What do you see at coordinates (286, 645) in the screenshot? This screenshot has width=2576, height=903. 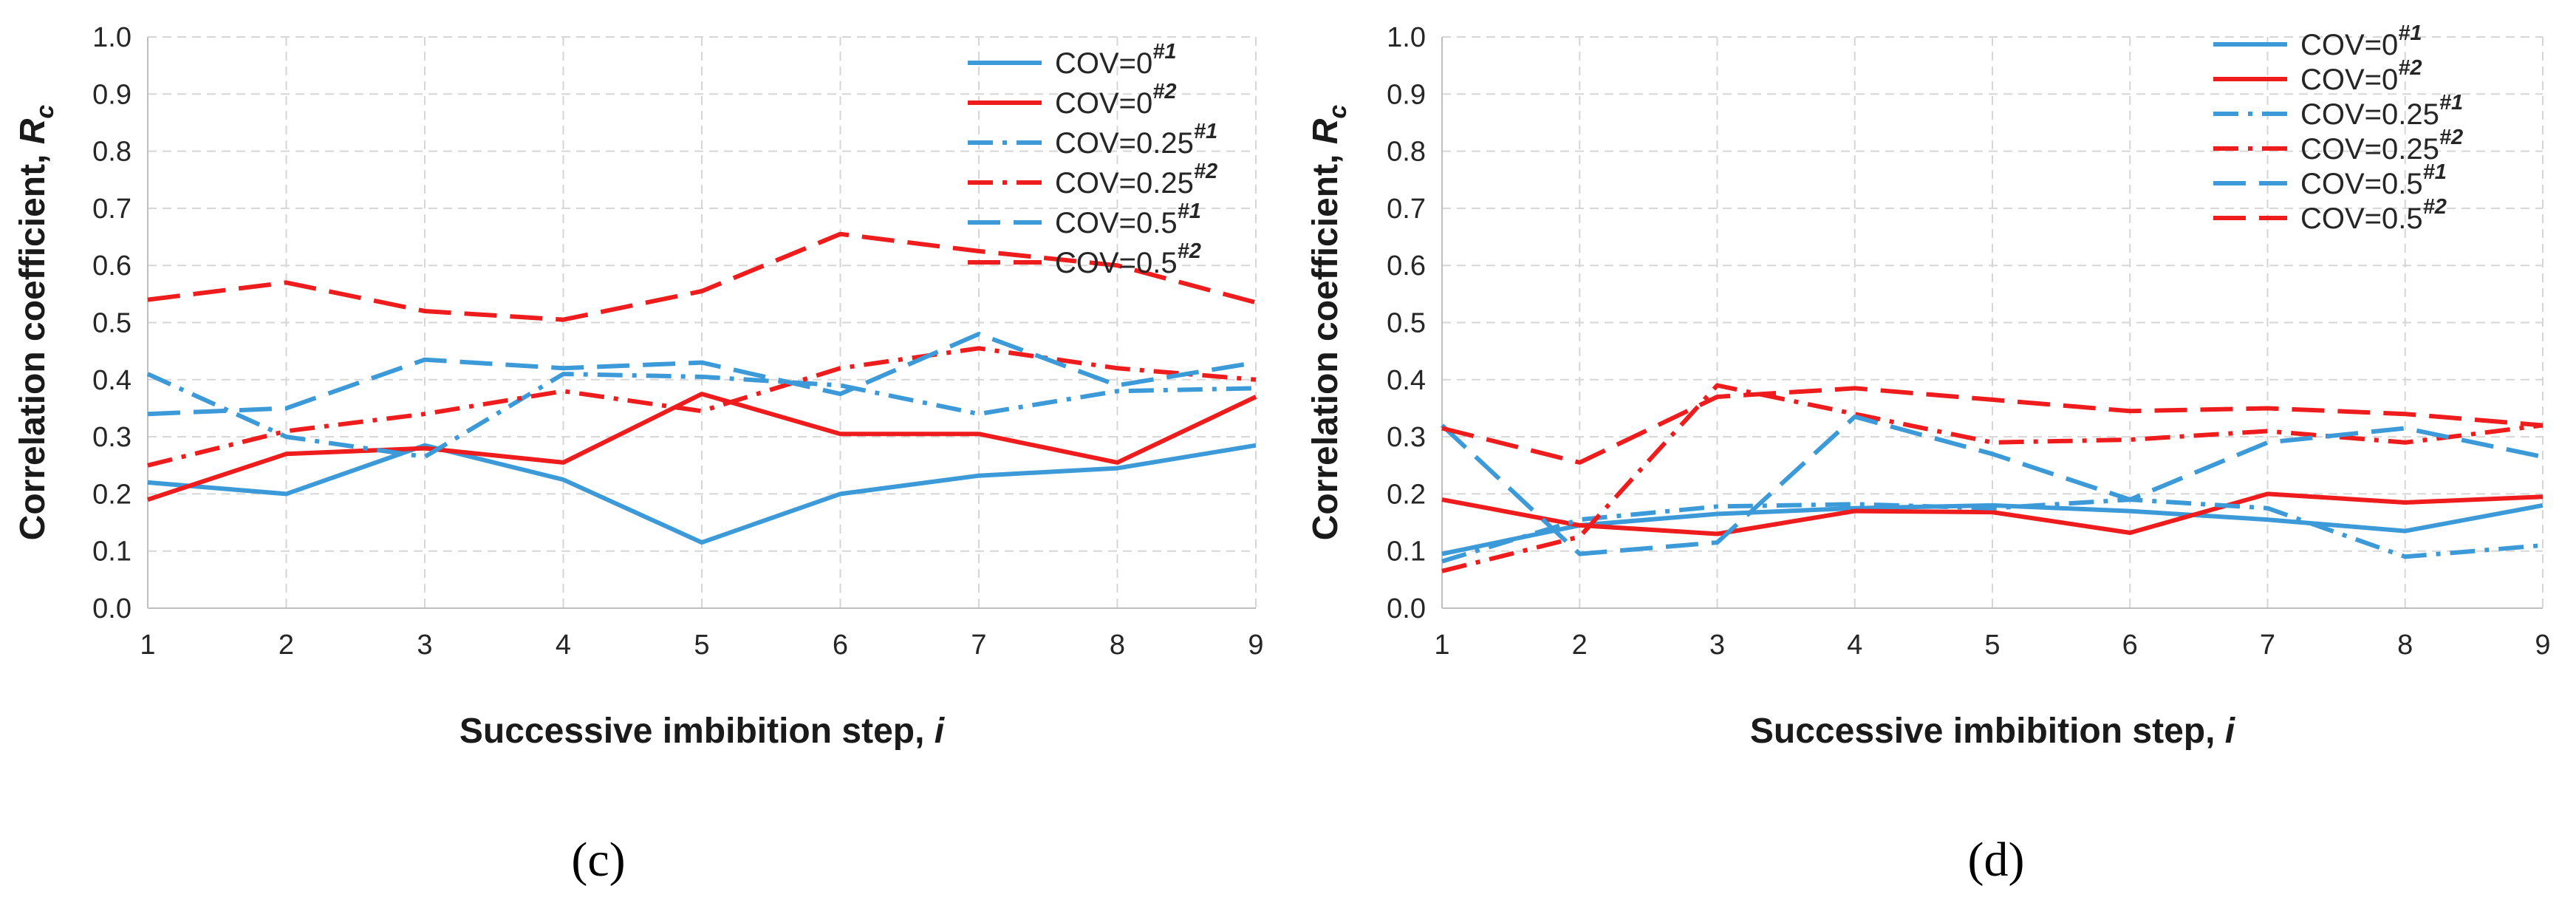 I see `panel-c-xtick-label: 2` at bounding box center [286, 645].